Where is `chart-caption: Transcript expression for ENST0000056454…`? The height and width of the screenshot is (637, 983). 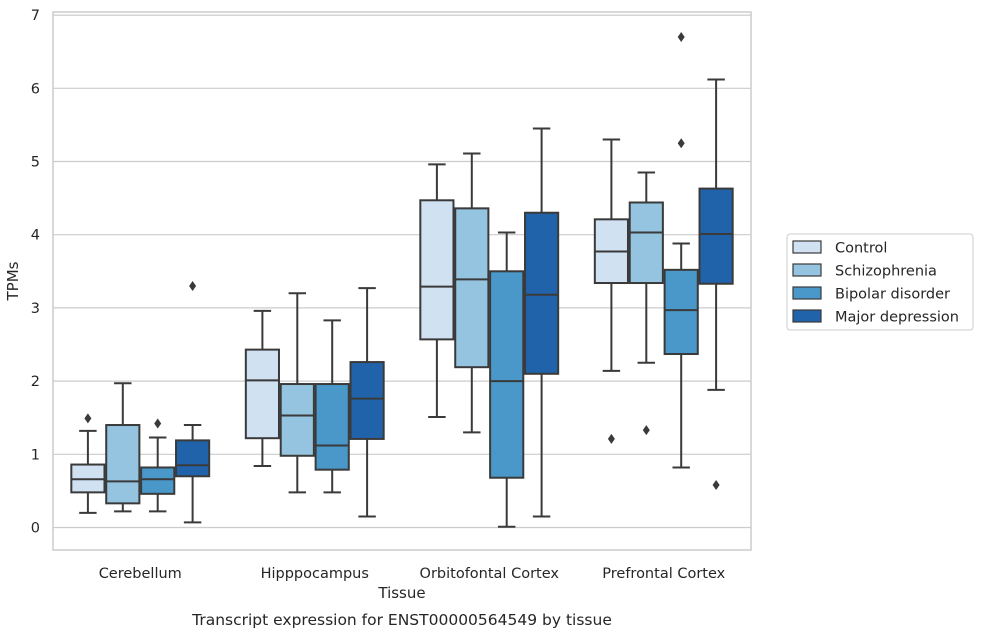 chart-caption: Transcript expression for ENST0000056454… is located at coordinates (401, 620).